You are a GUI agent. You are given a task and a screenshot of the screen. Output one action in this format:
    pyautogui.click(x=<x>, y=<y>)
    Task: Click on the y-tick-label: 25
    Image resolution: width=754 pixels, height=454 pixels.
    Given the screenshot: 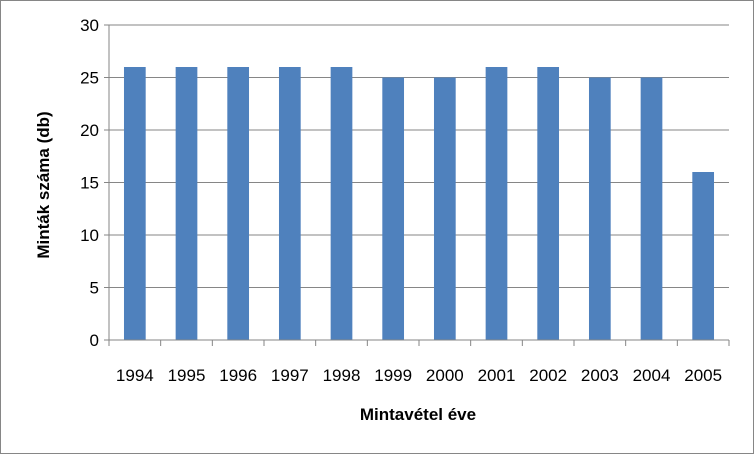 What is the action you would take?
    pyautogui.click(x=89, y=78)
    